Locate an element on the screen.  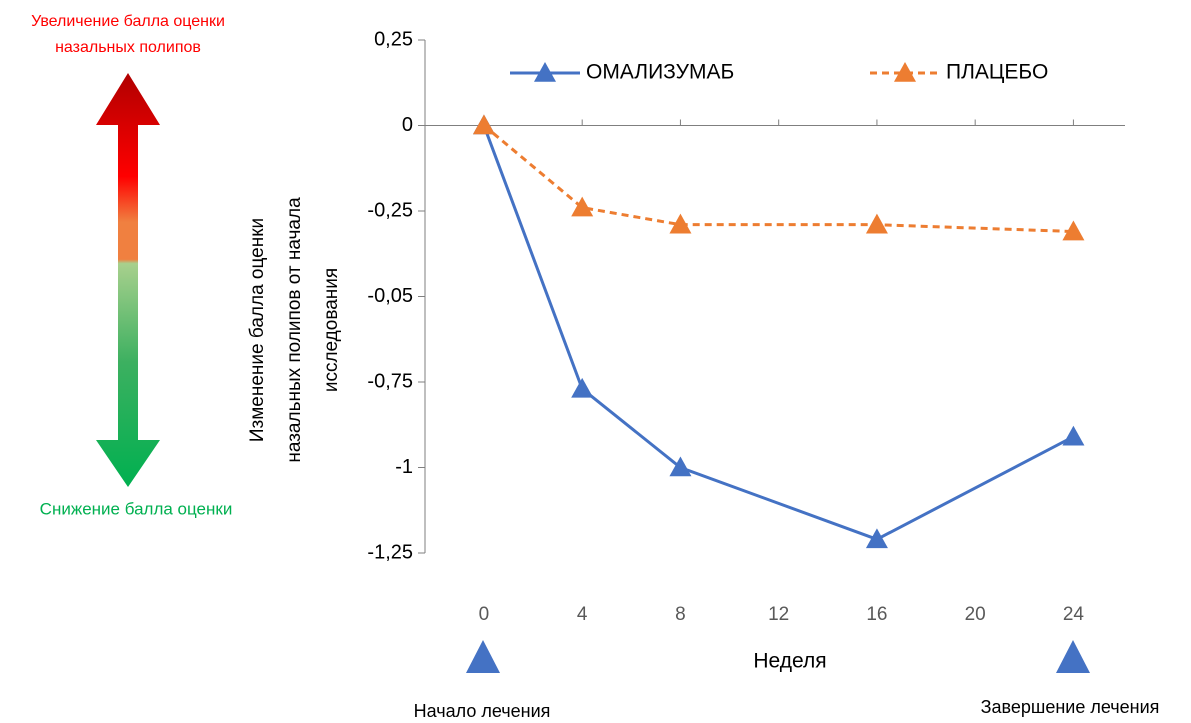
y-axis-label: исследования is located at coordinates (331, 330).